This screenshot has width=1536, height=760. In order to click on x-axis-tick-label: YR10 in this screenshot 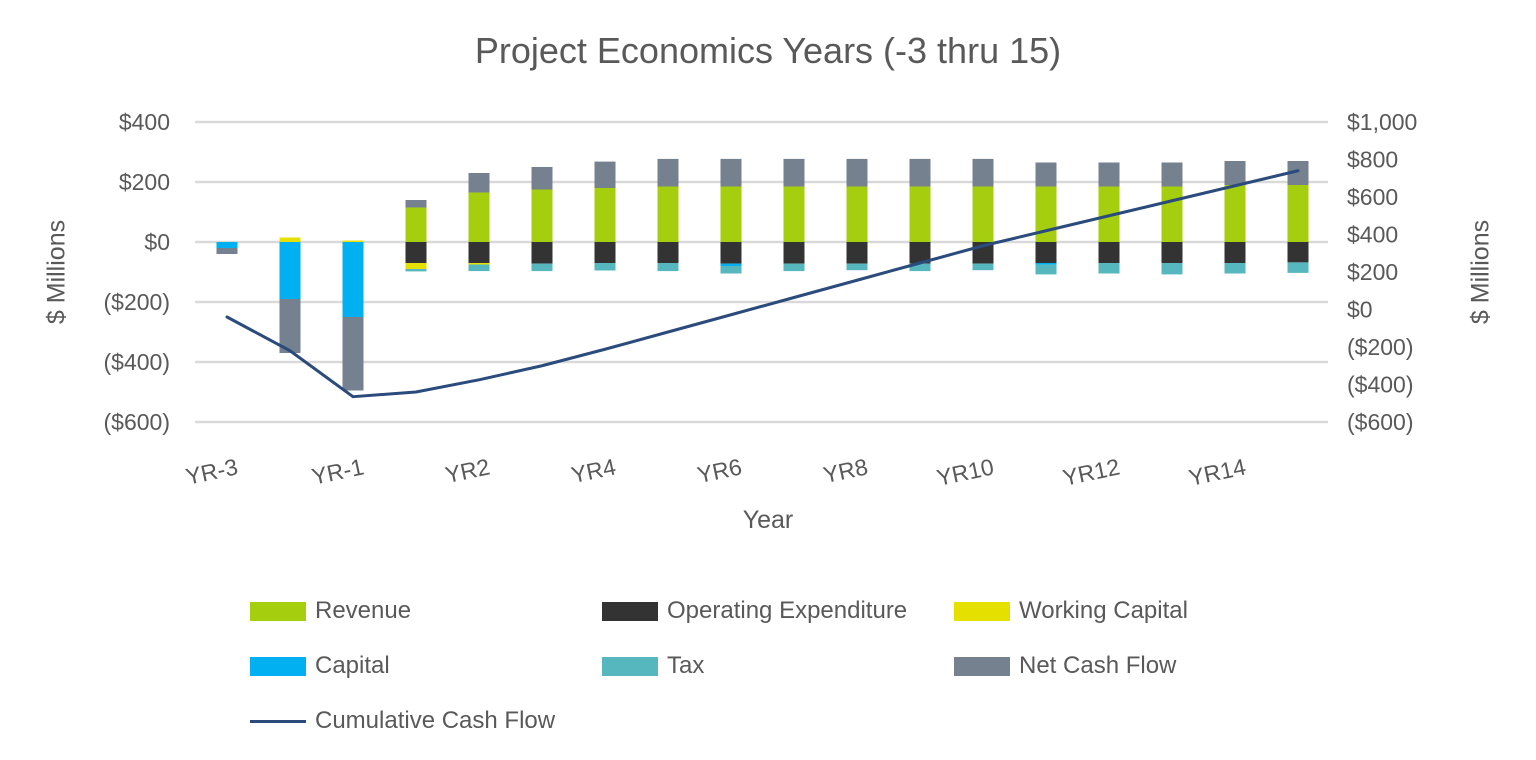, I will do `click(965, 471)`.